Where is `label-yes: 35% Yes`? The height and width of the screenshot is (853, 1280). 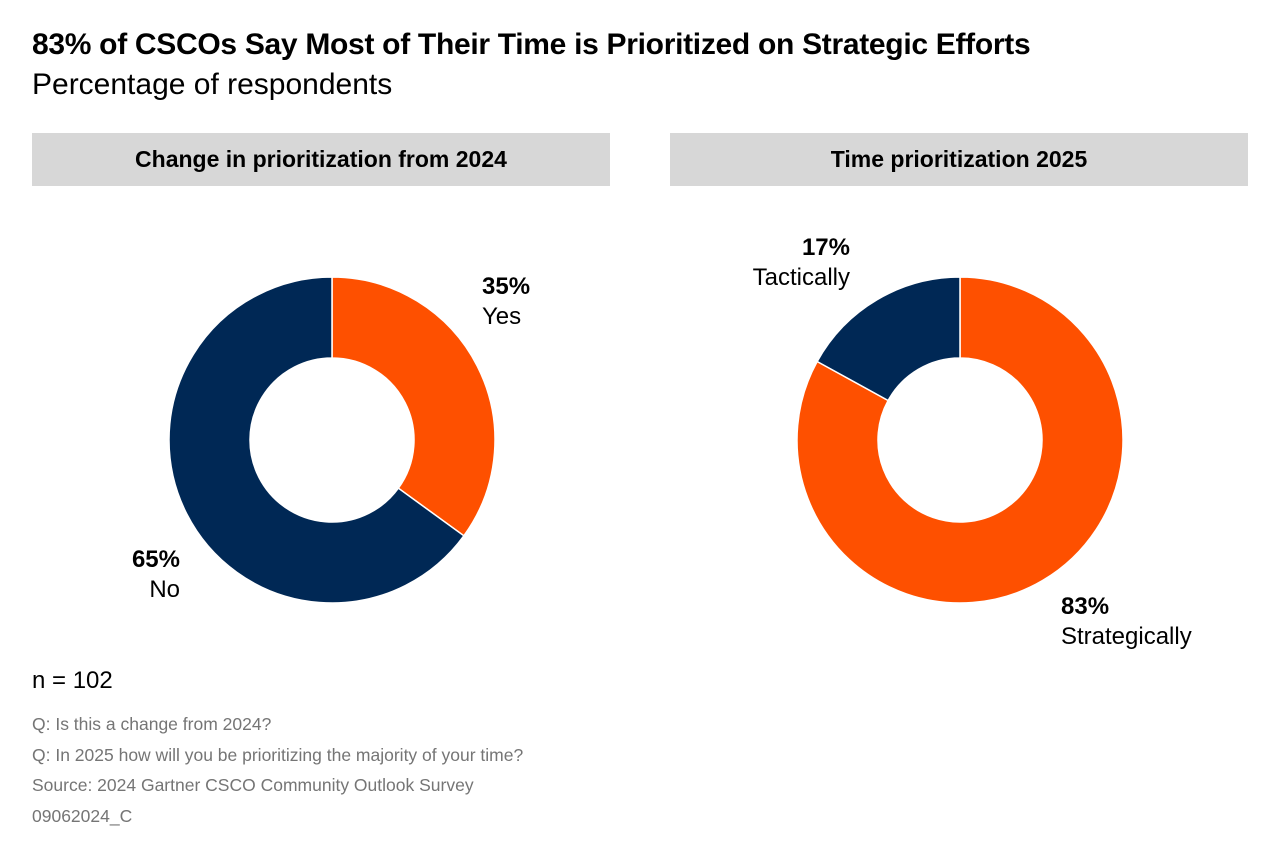
label-yes: 35% Yes is located at coordinates (506, 302).